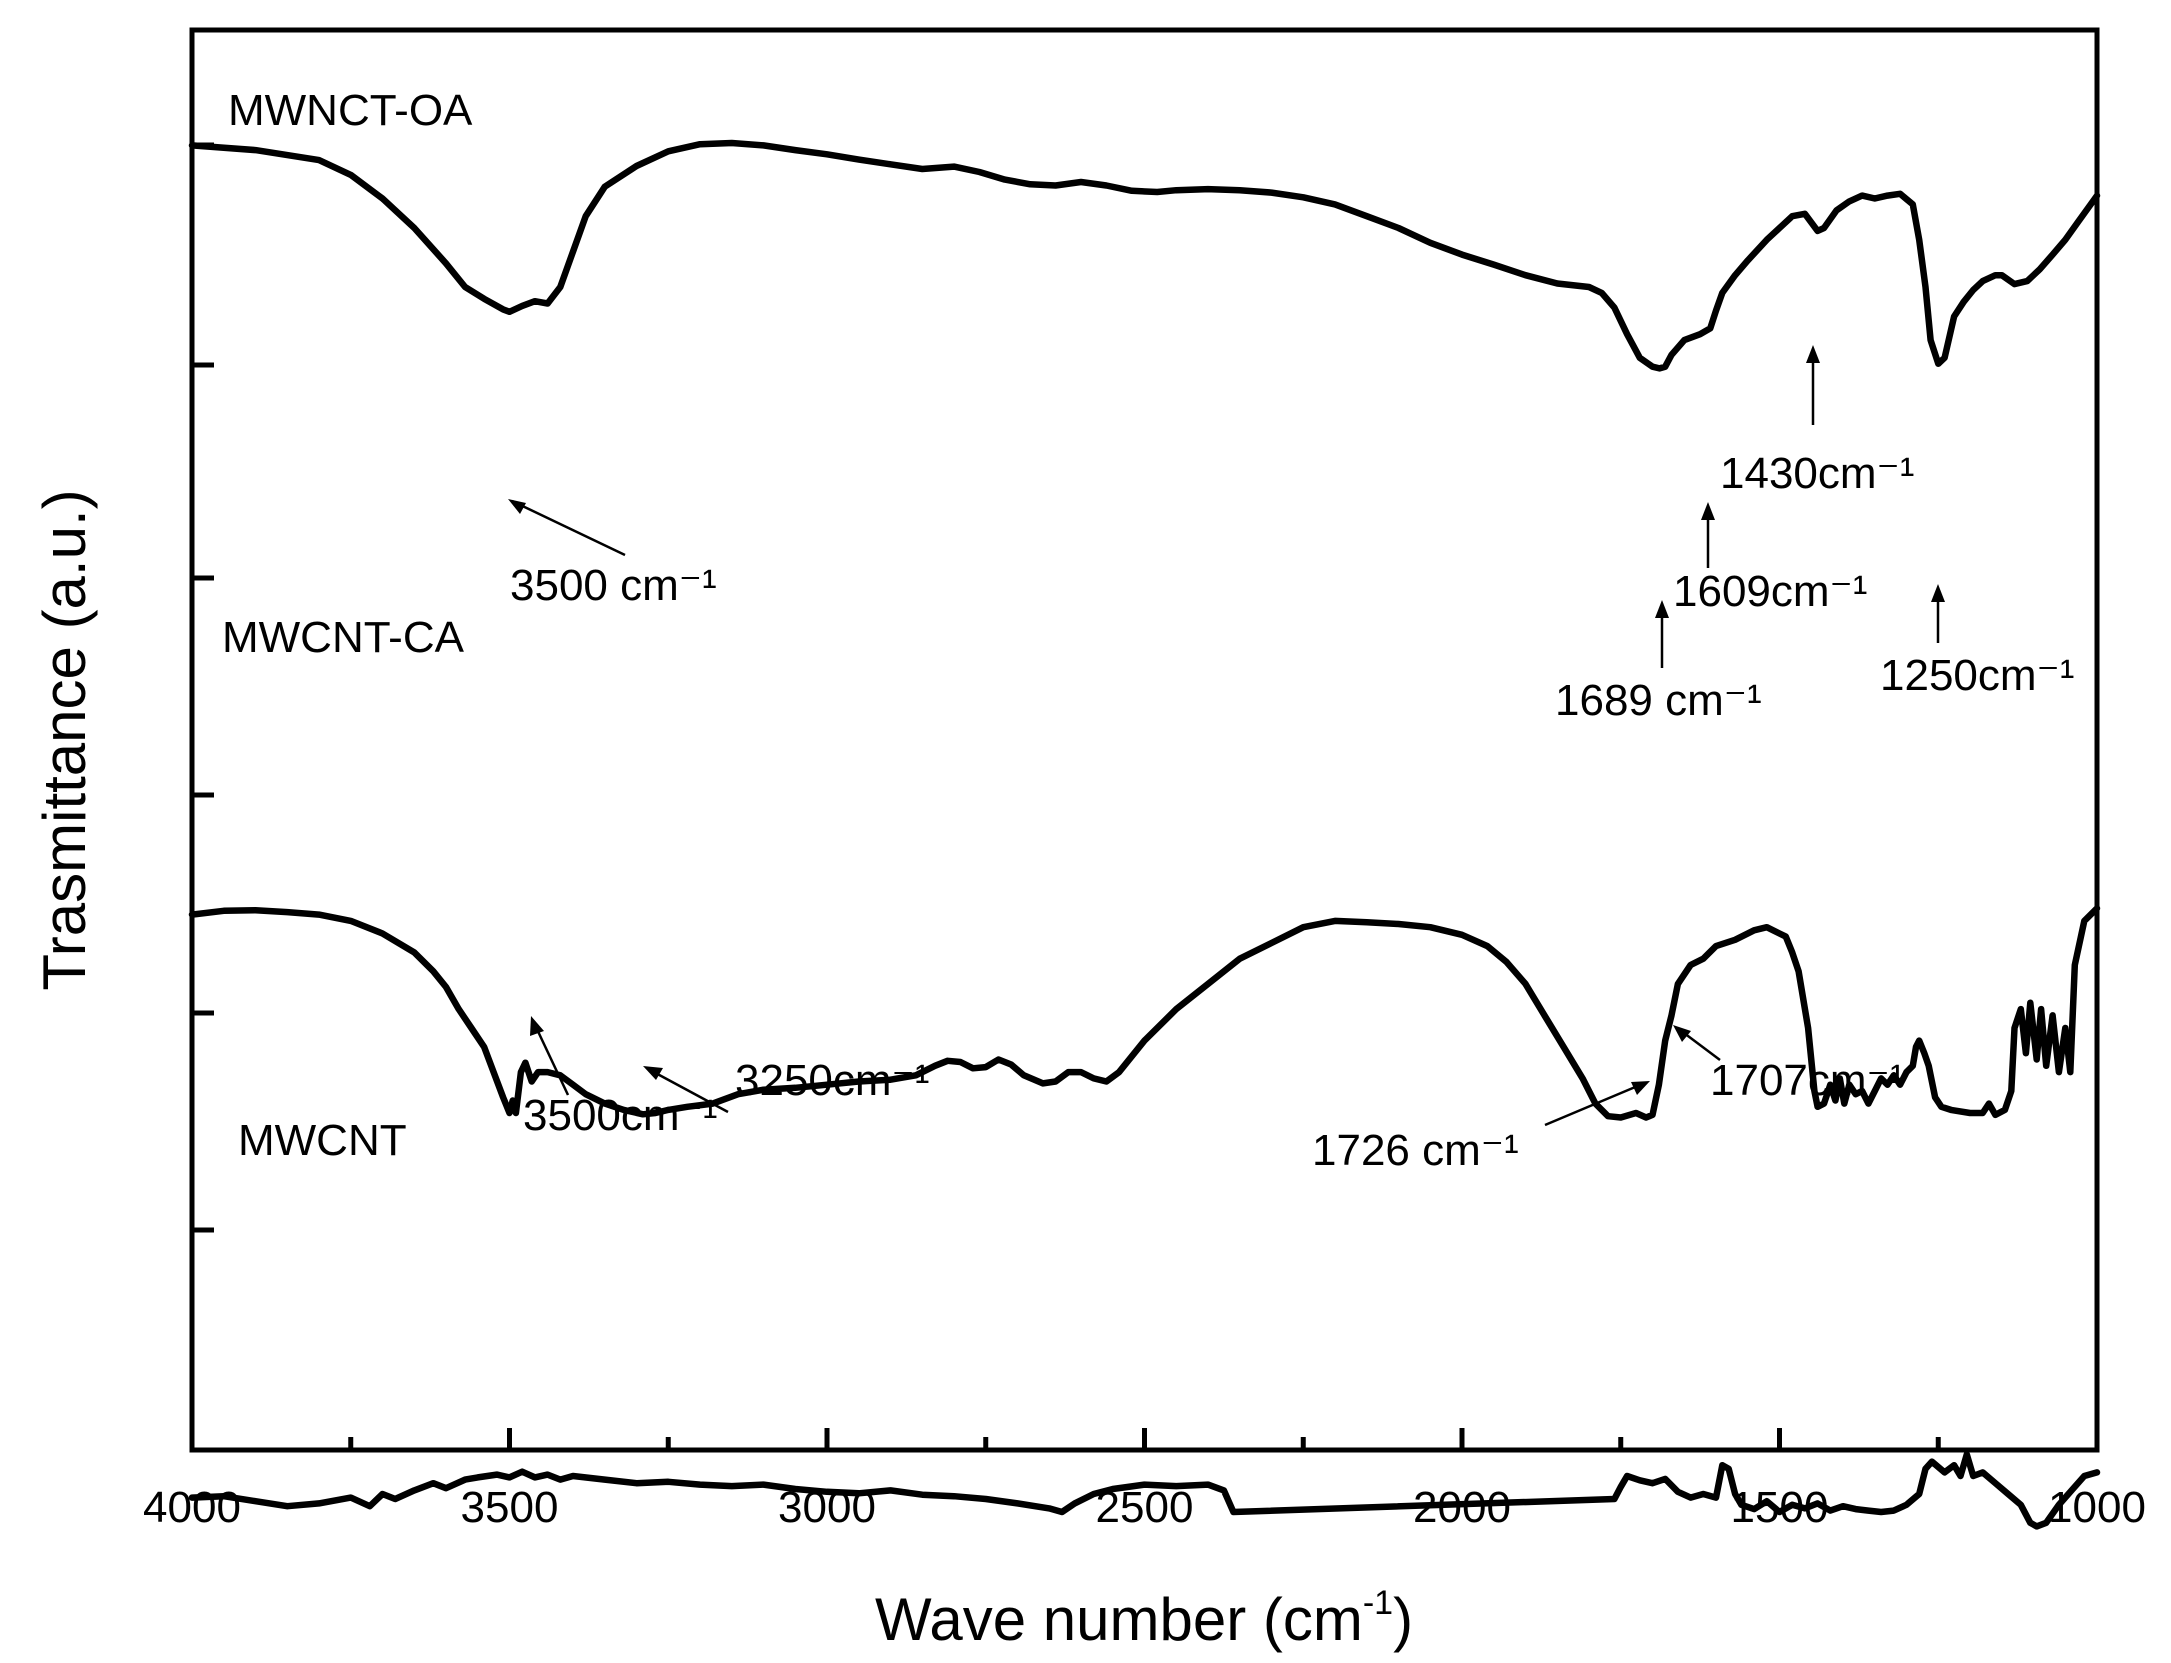 This screenshot has width=2171, height=1663. I want to click on series-label-mwcnt-ca: MWCNT-CA, so click(343, 637).